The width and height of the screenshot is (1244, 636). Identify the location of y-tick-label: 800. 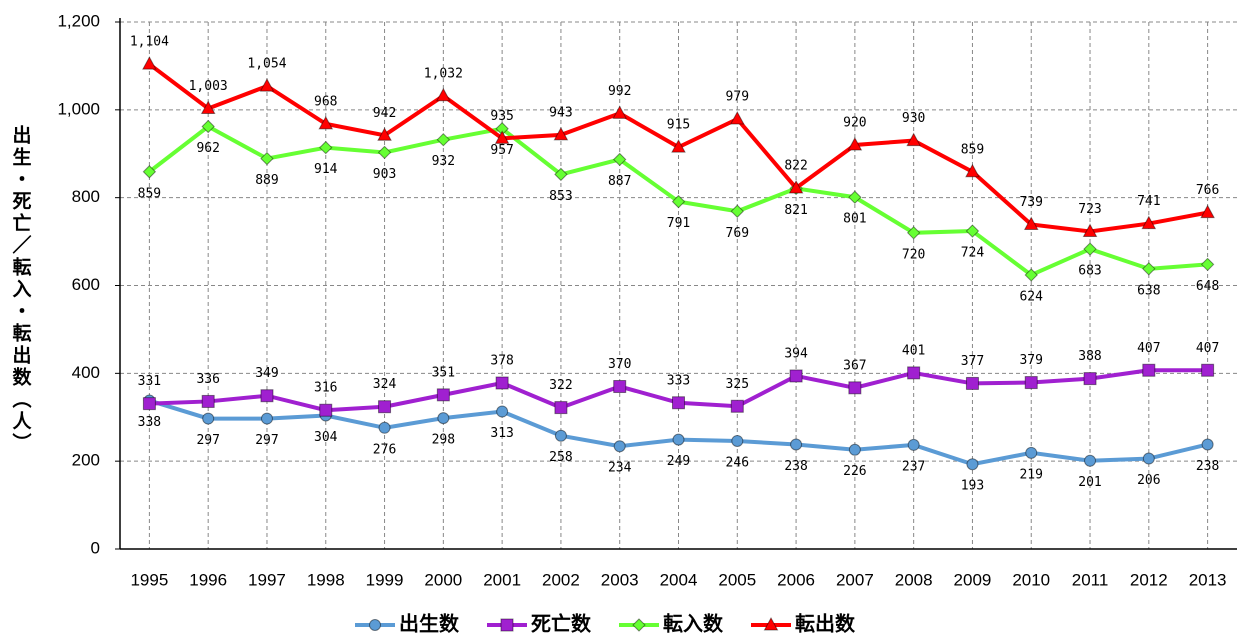
(86, 196).